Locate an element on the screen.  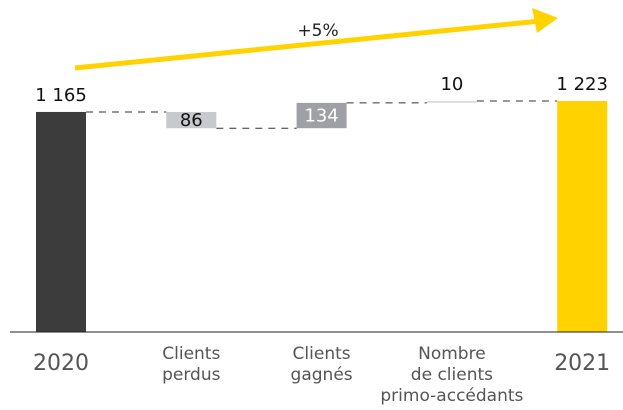
category-label: Clients perdus is located at coordinates (191, 364).